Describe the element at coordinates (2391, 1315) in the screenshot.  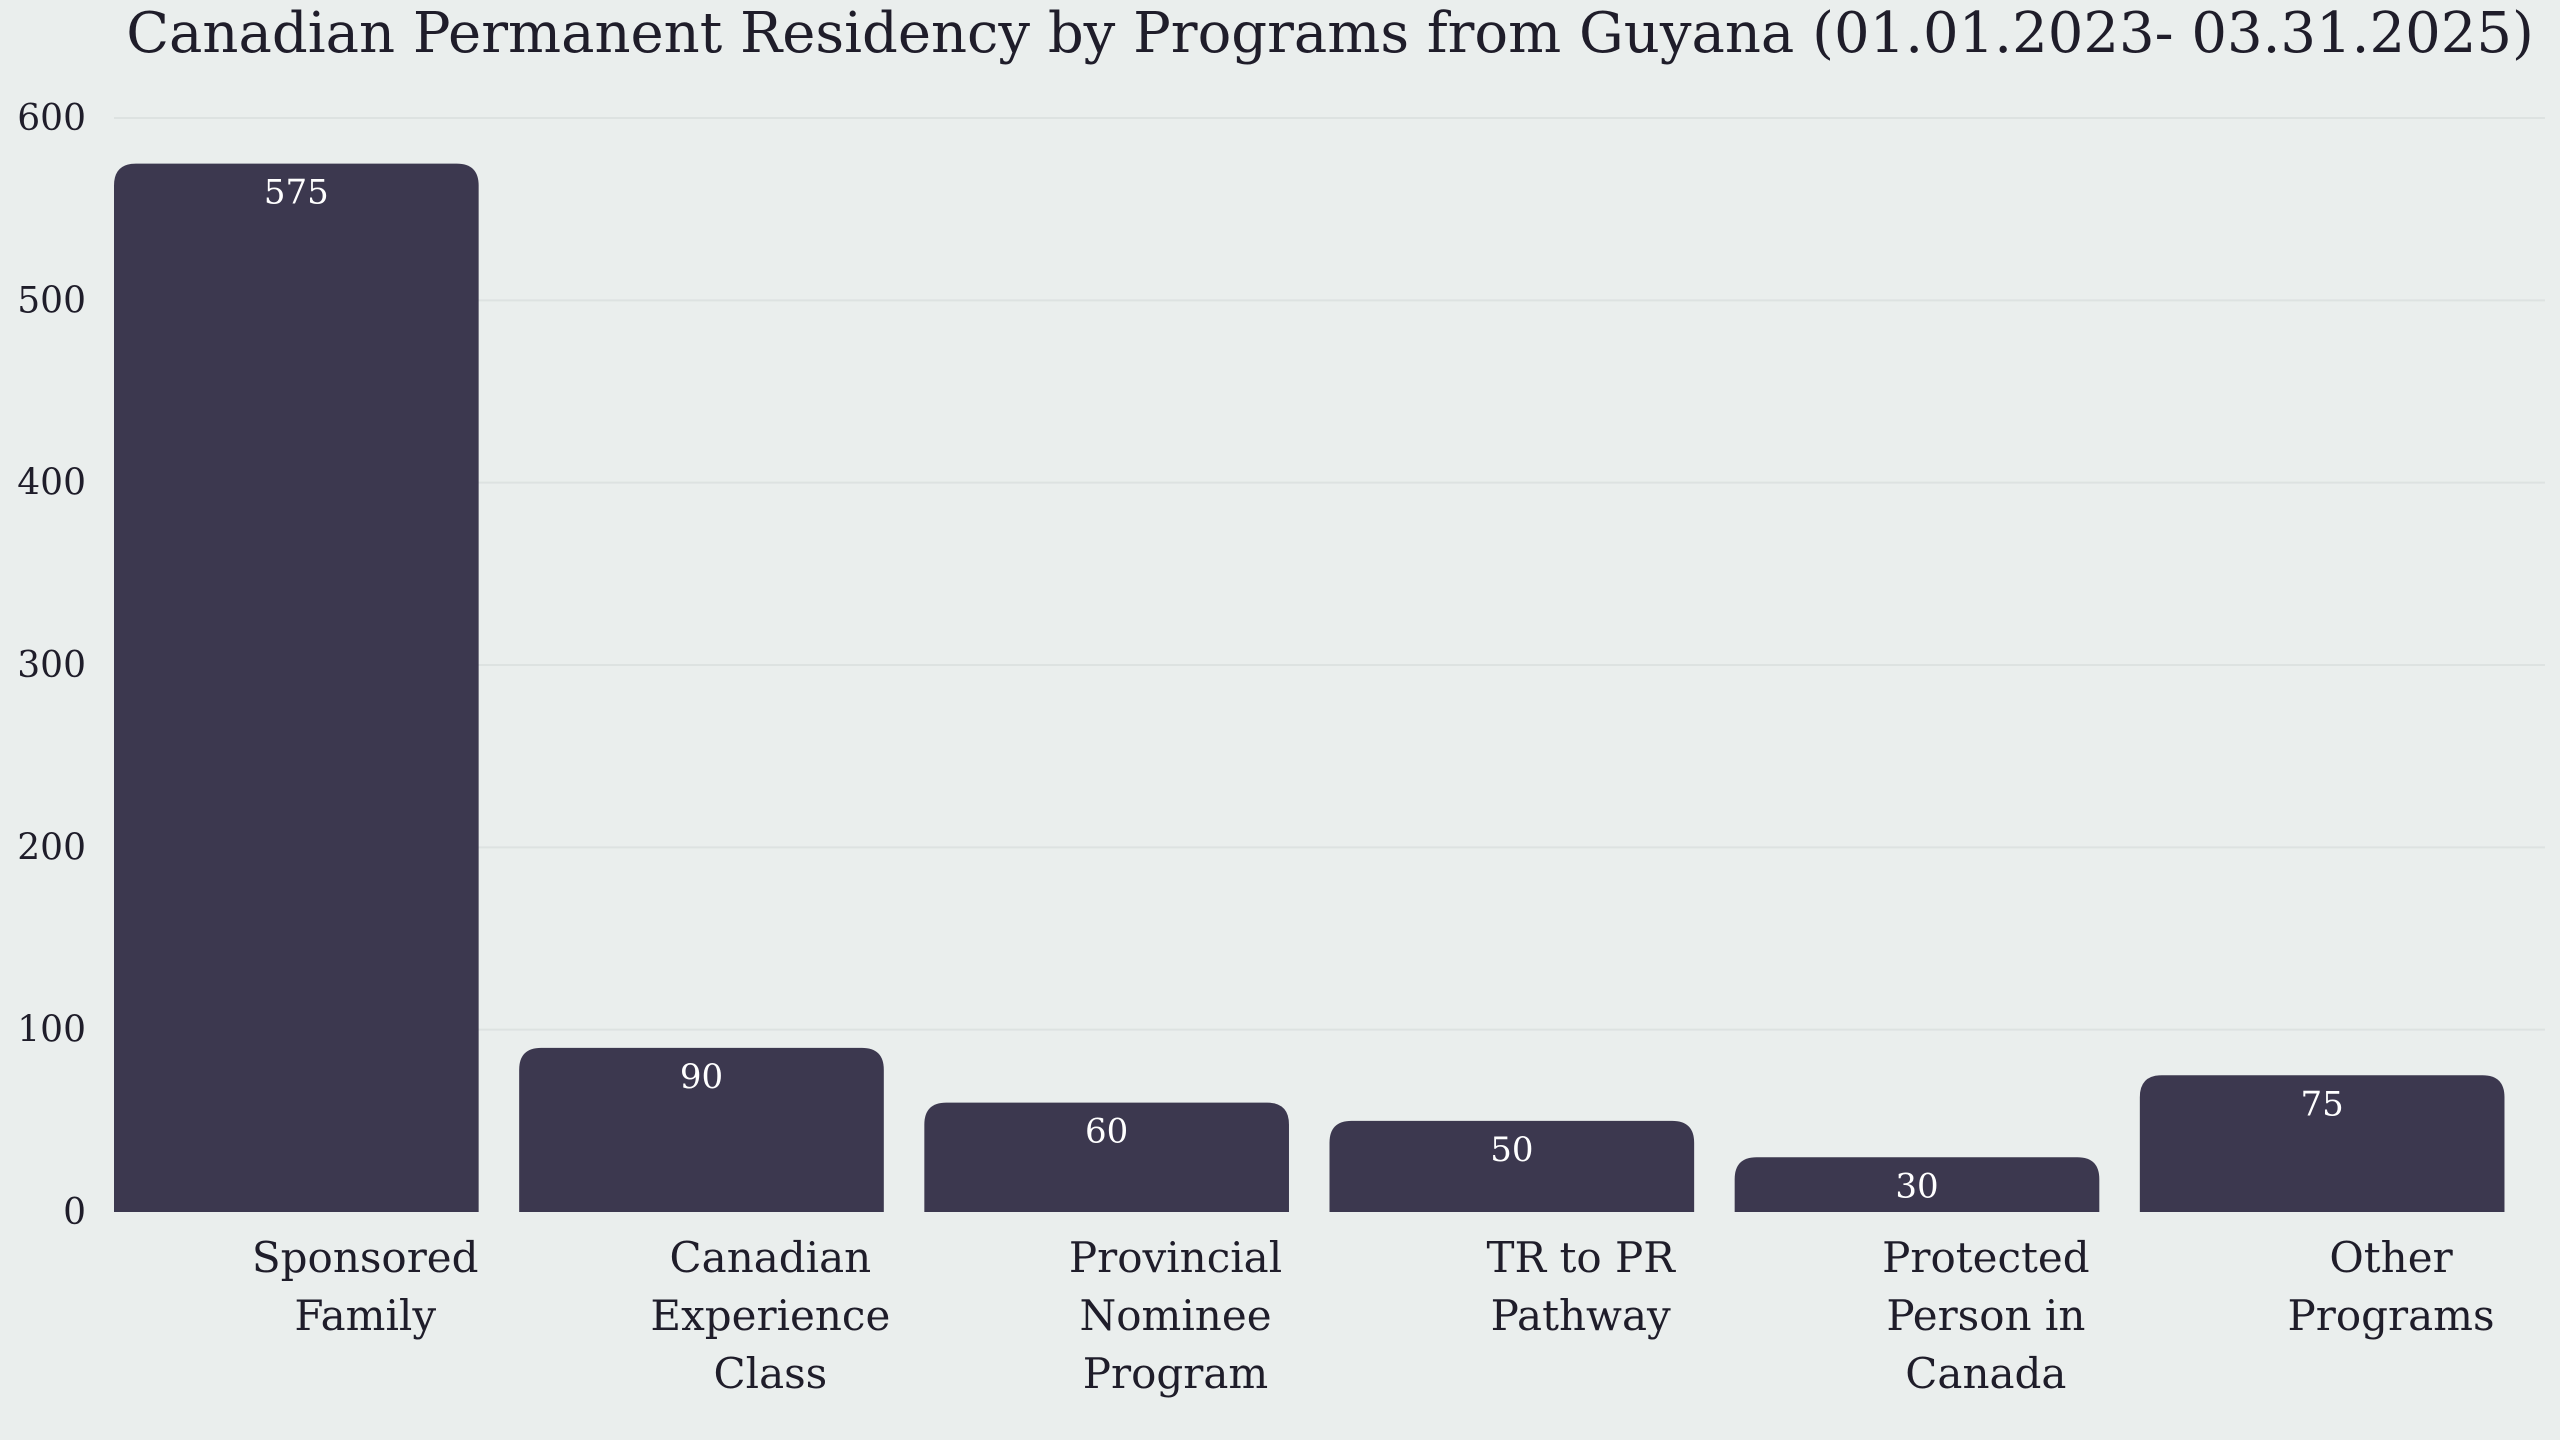
I see `x-tick-label-line: Programs` at that location.